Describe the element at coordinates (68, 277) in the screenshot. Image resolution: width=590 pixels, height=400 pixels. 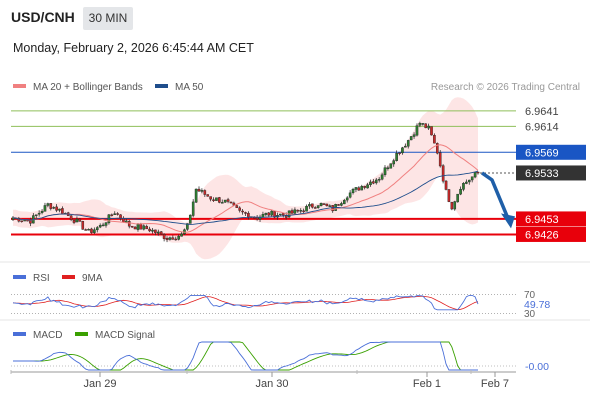
I see `rsi-ma-legend-swatch` at that location.